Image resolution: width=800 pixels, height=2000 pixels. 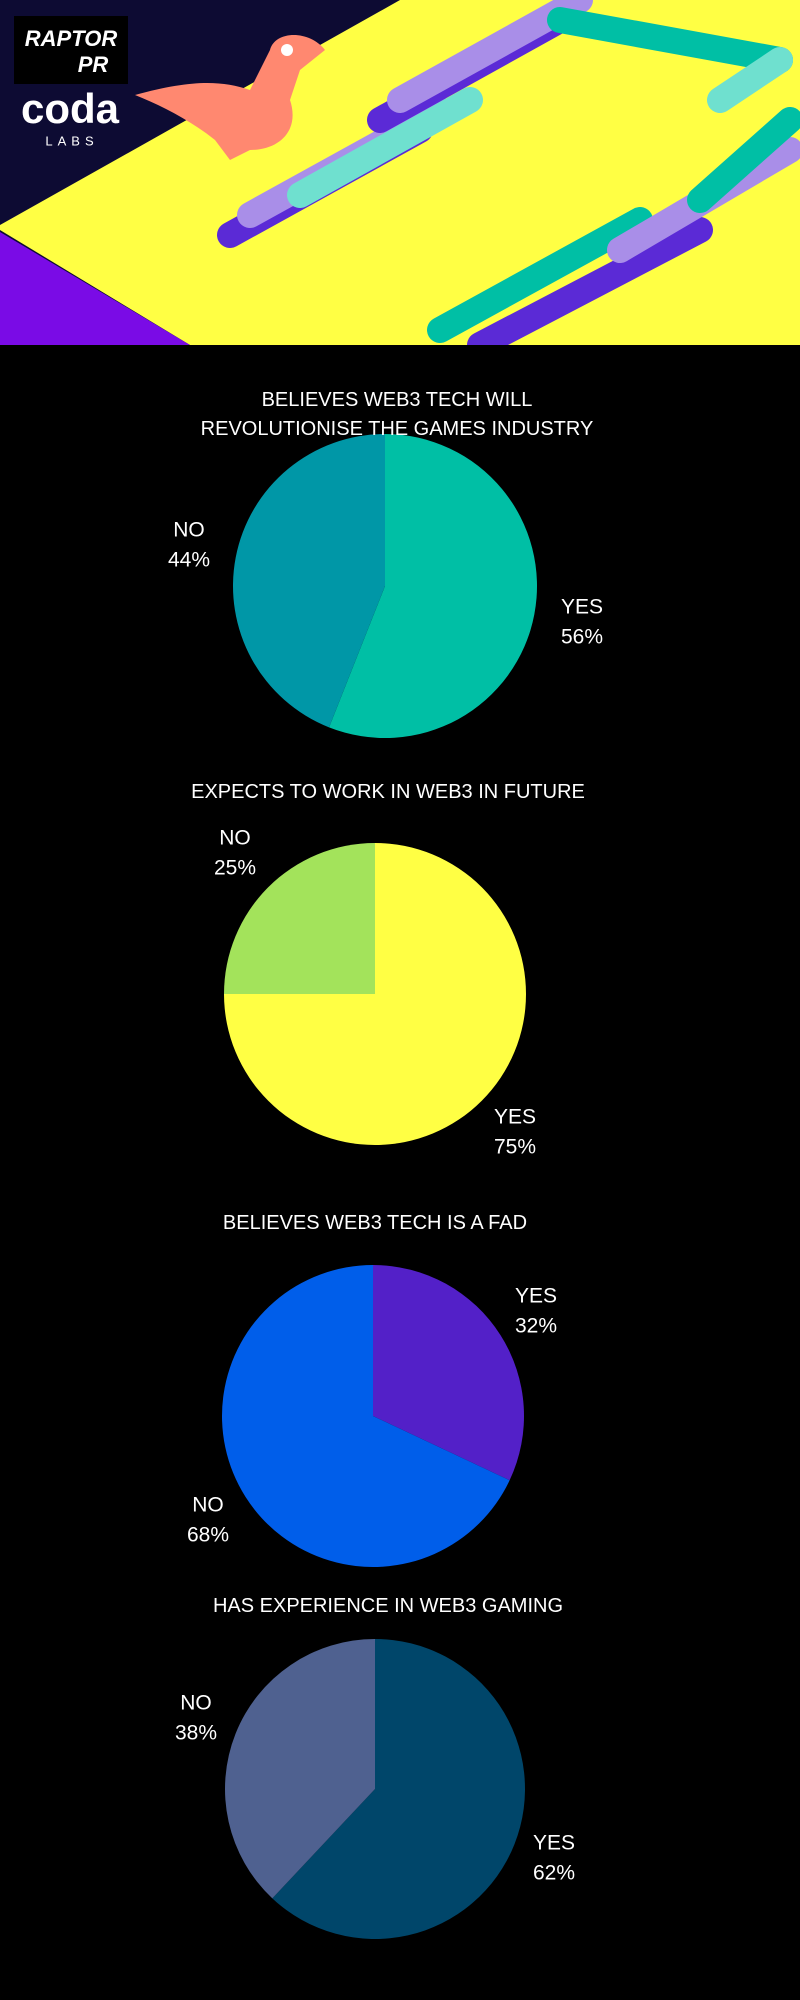 I want to click on slice-value-label: 38%, so click(x=196, y=1733).